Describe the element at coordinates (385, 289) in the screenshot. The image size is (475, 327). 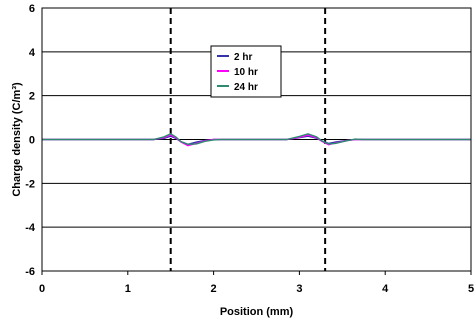
I see `x-tick-label: 4` at that location.